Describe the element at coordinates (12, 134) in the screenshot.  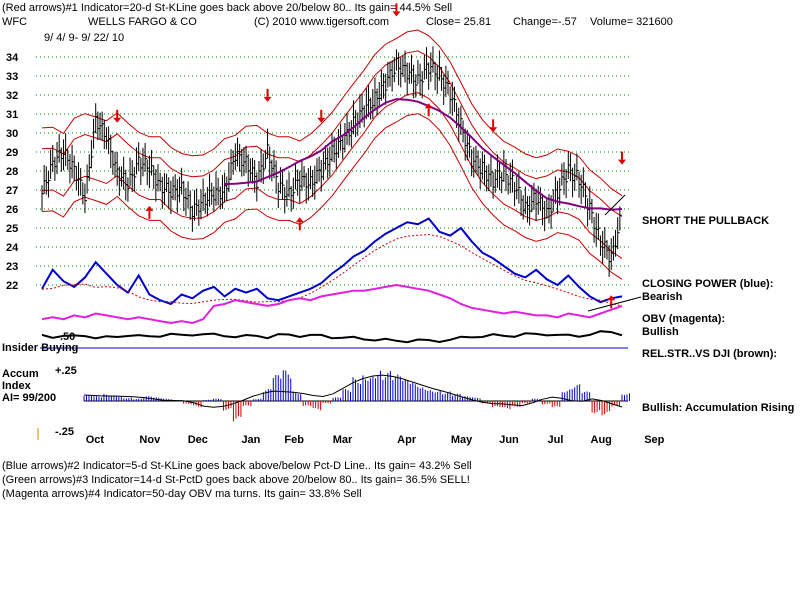
I see `y-tick-label: 30` at that location.